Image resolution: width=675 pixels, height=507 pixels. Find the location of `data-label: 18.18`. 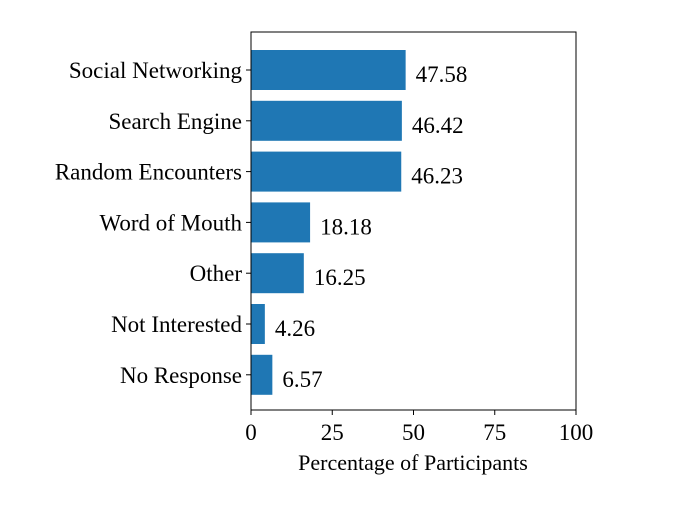

data-label: 18.18 is located at coordinates (346, 226).